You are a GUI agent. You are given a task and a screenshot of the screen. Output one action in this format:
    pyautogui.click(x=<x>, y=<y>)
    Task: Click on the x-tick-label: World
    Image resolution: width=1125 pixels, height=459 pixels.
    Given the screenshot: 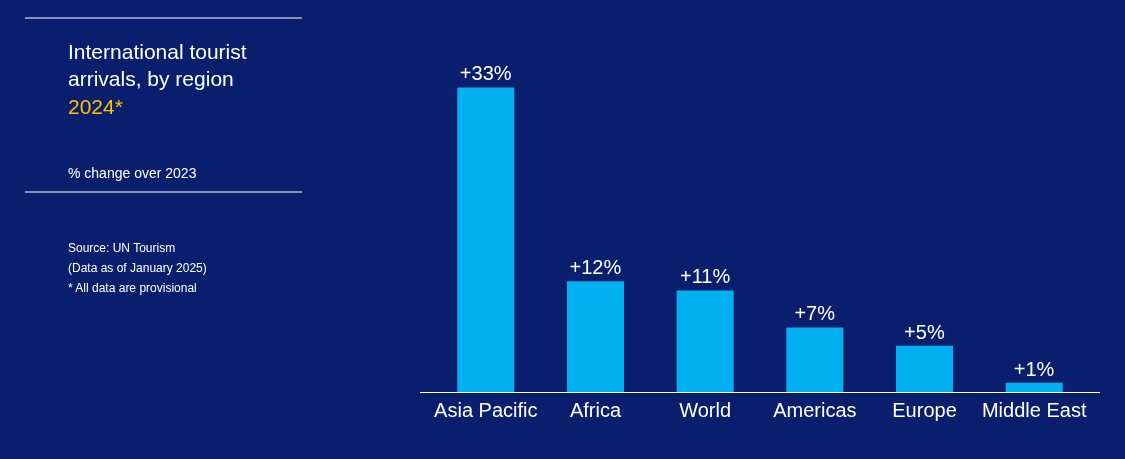 What is the action you would take?
    pyautogui.click(x=705, y=410)
    